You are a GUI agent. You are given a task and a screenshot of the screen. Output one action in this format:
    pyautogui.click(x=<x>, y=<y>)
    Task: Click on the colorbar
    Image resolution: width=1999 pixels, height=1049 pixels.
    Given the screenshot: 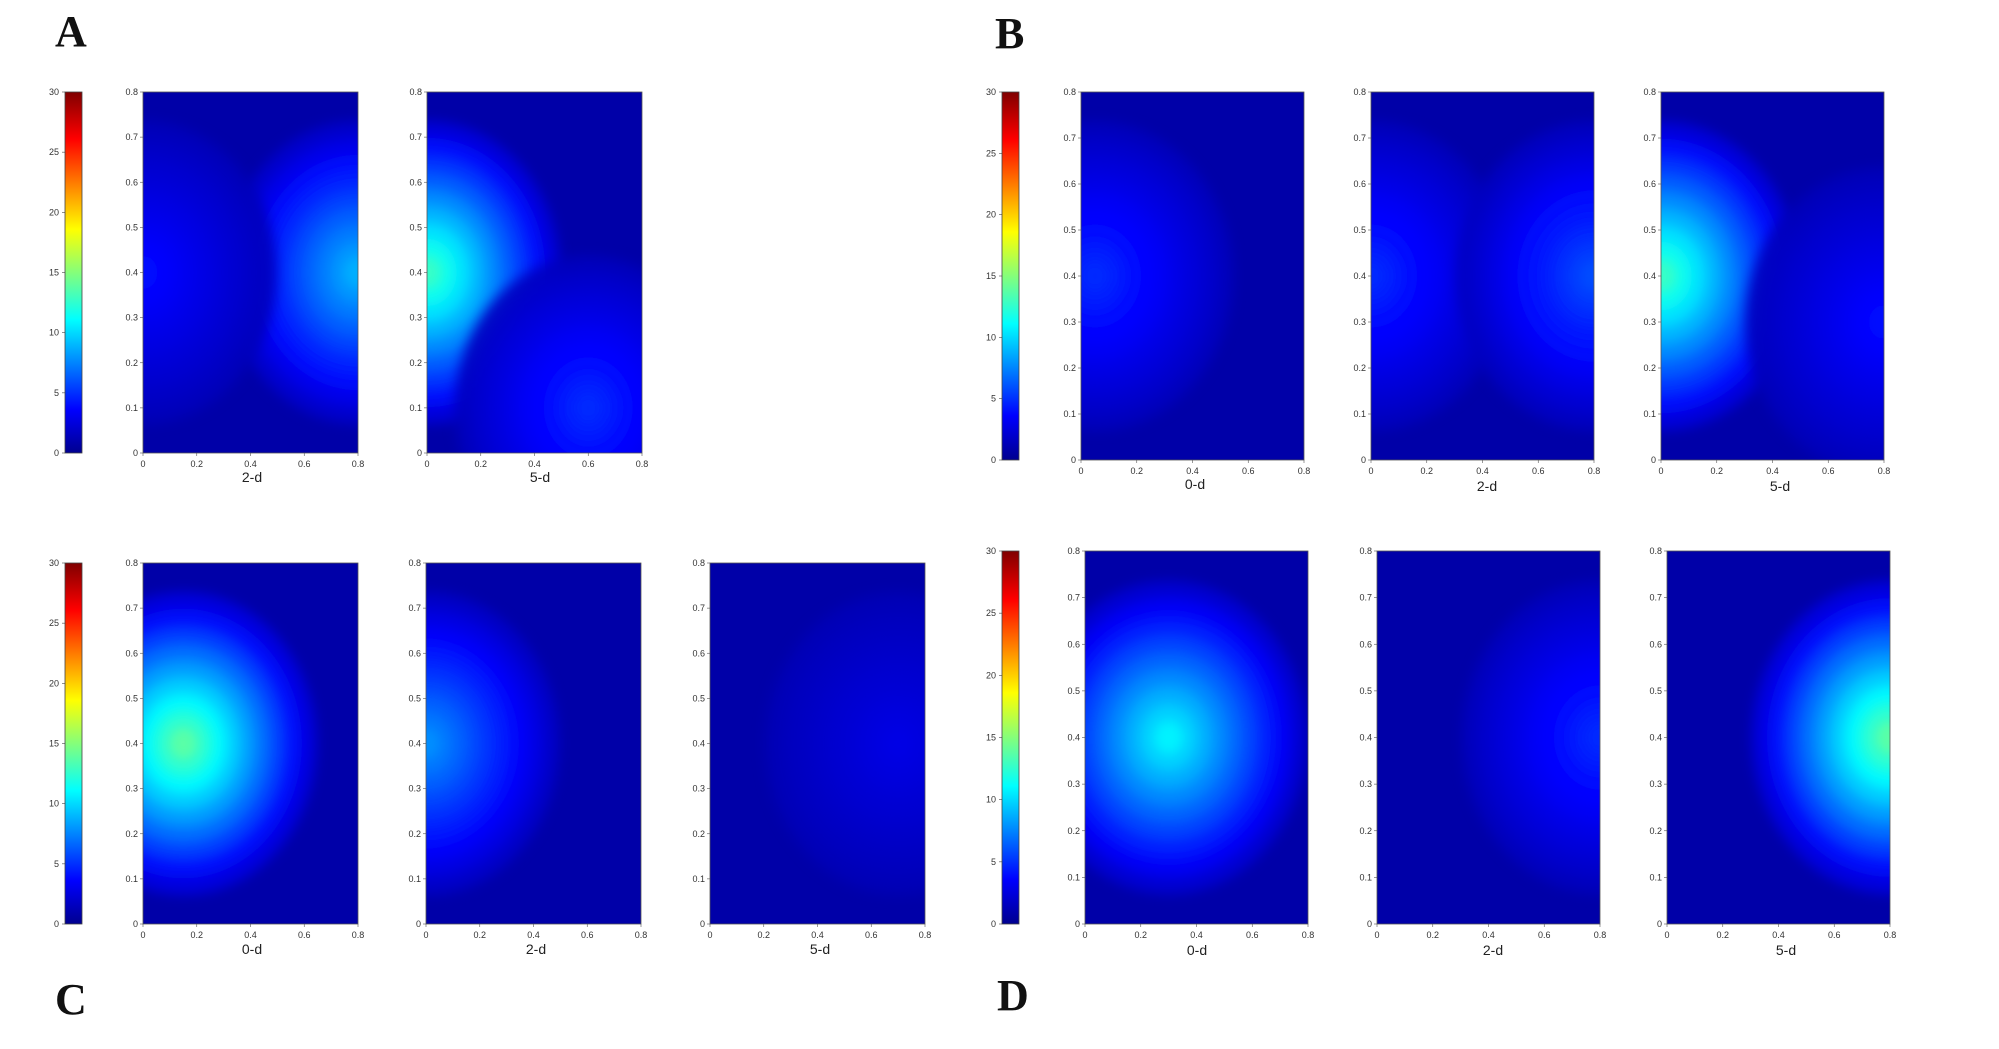 What is the action you would take?
    pyautogui.click(x=73, y=272)
    